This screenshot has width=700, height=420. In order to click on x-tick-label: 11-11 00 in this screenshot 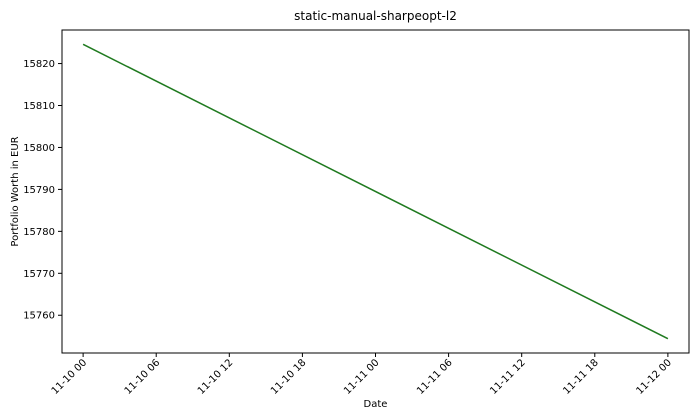, I will do `click(362, 377)`.